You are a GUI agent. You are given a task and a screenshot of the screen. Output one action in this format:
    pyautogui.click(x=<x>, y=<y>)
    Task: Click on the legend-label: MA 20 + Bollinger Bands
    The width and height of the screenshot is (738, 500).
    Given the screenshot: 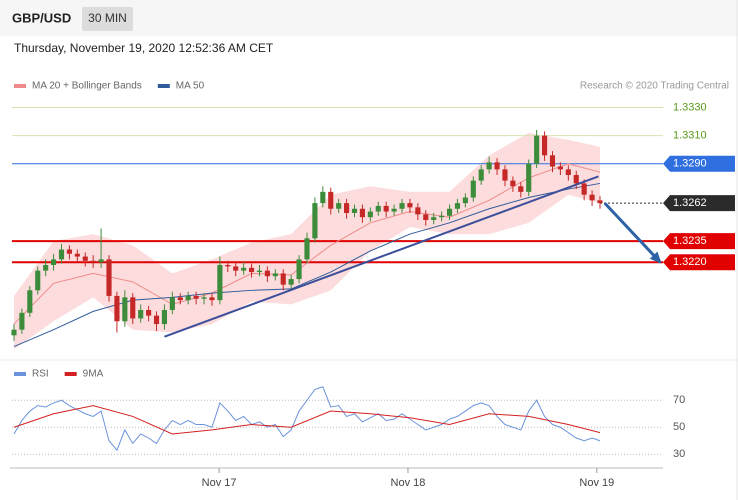 What is the action you would take?
    pyautogui.click(x=87, y=86)
    